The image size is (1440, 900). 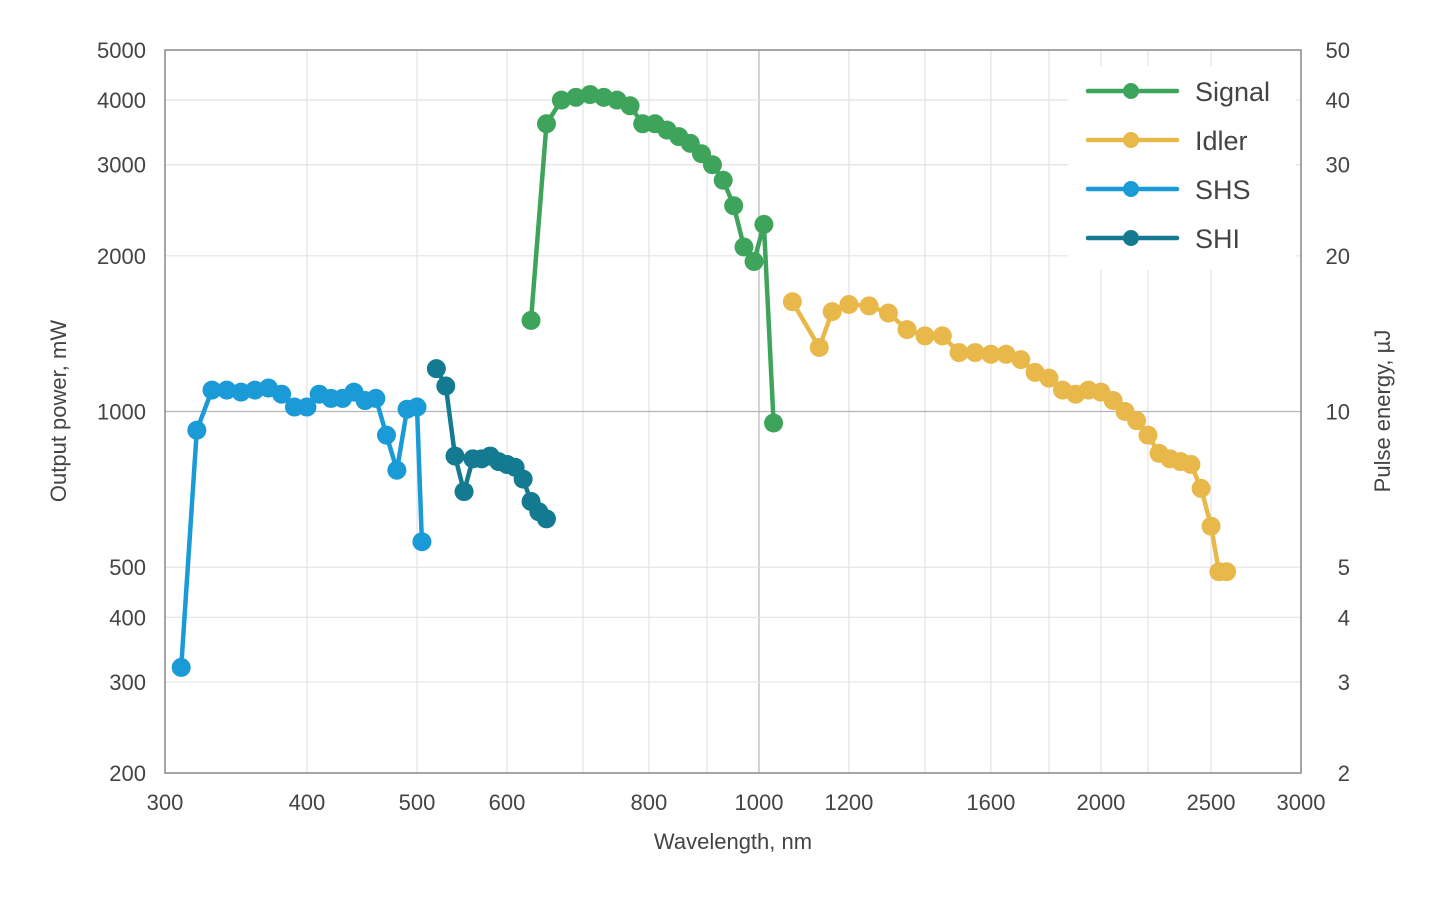 I want to click on x-tick-label: 800, so click(x=649, y=802).